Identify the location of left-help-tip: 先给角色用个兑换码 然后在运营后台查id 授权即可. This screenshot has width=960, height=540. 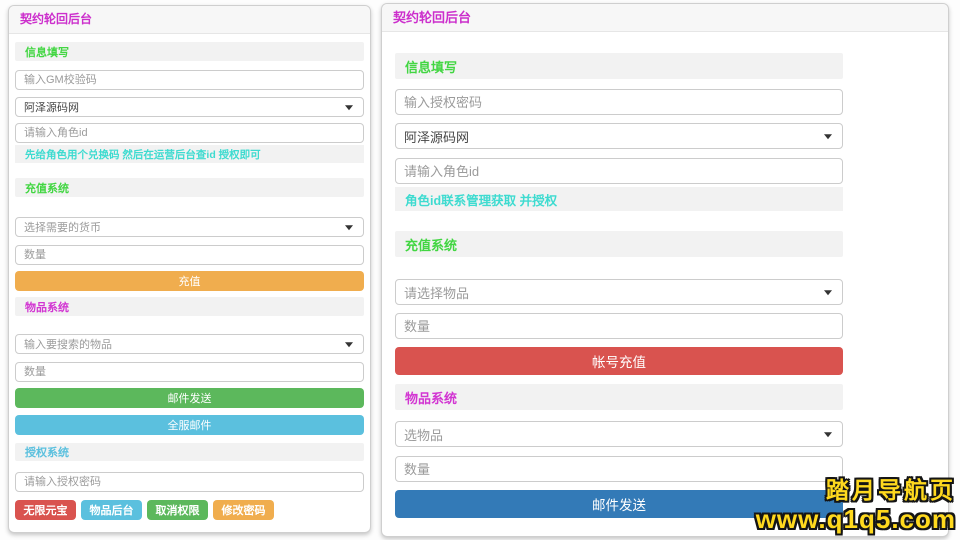
(189, 154).